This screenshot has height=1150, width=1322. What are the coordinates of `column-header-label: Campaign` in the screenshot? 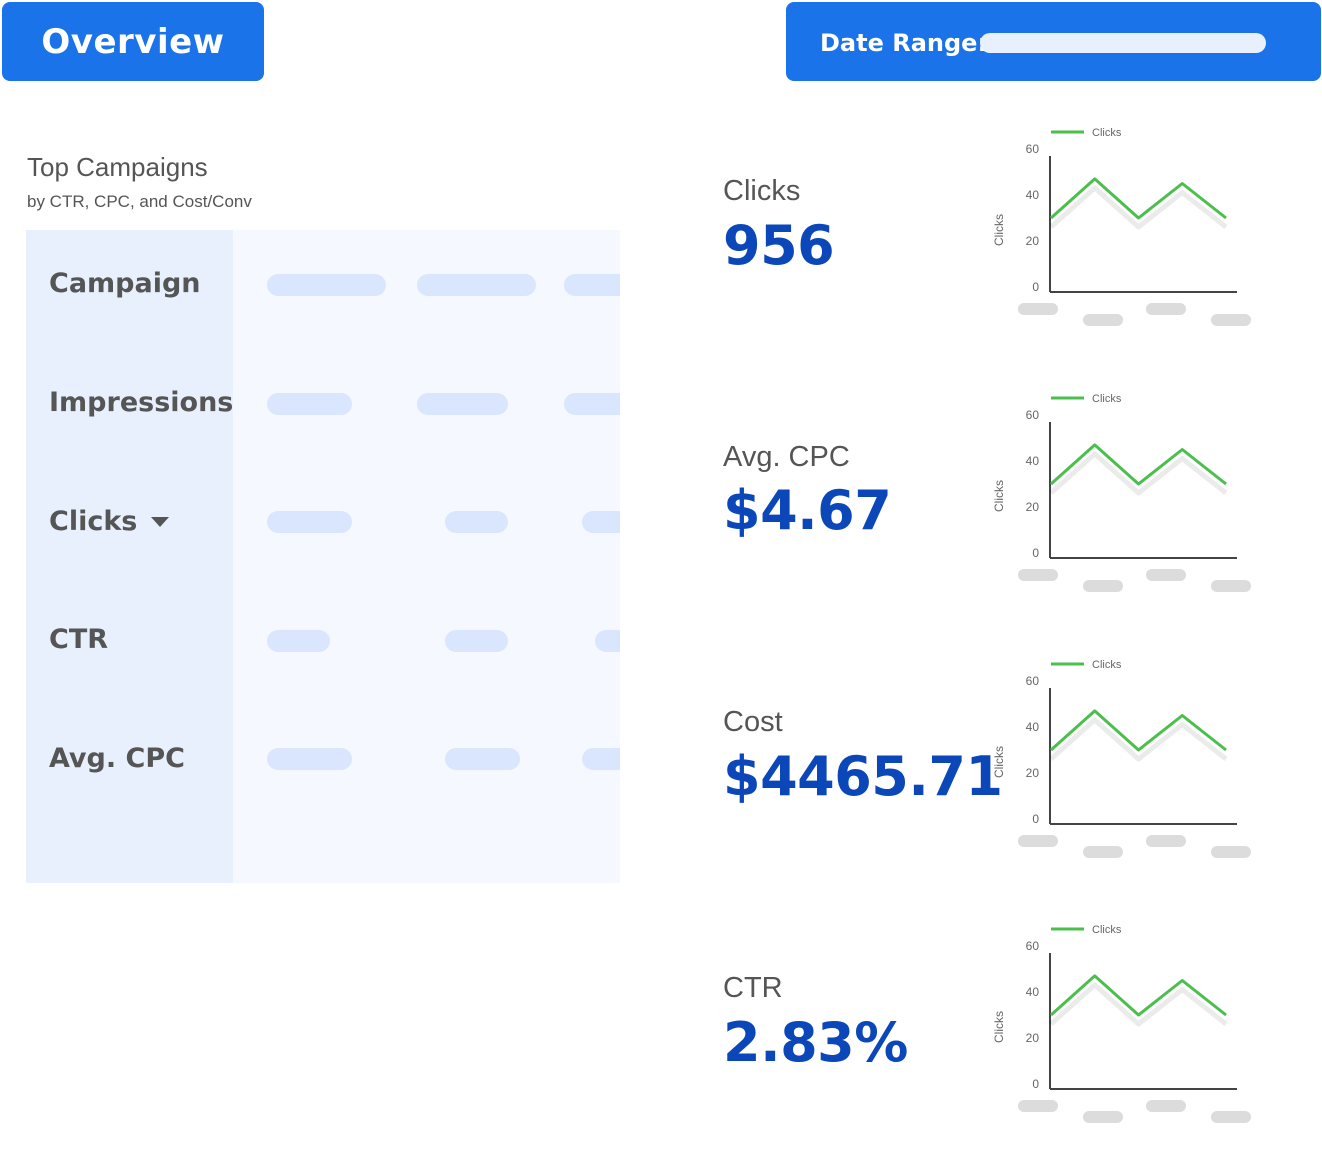 It's located at (125, 283).